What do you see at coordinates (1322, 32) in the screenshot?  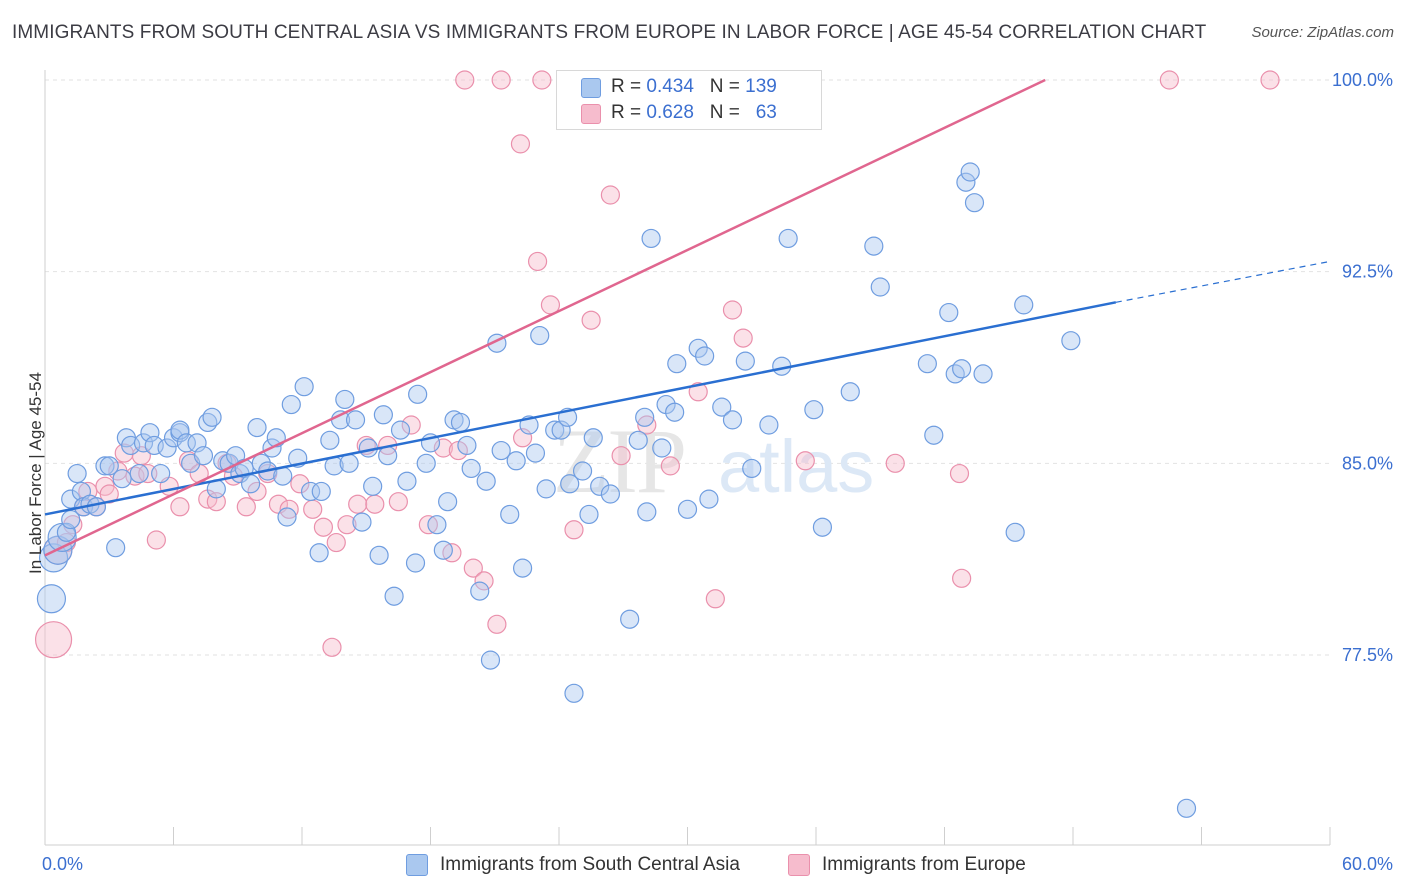 I see `source-credit: Source: ZipAtlas.com` at bounding box center [1322, 32].